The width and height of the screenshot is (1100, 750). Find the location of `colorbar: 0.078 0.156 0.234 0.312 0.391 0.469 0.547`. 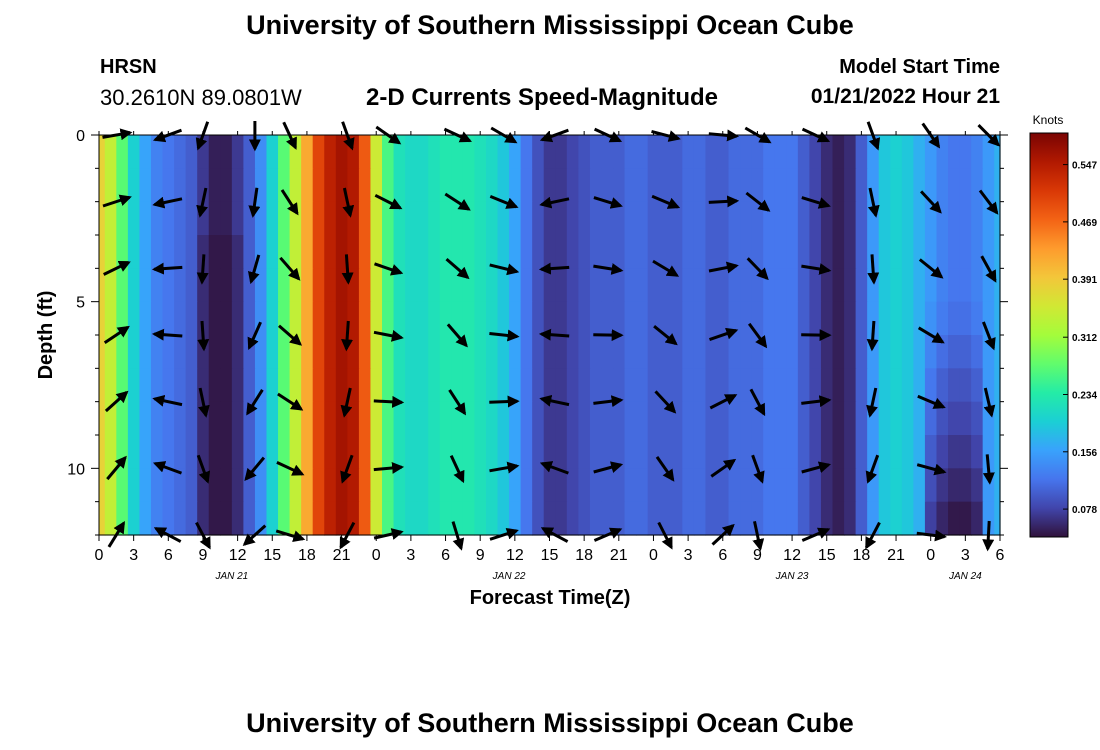

colorbar: 0.078 0.156 0.234 0.312 0.391 0.469 0.547 is located at coordinates (1063, 335).